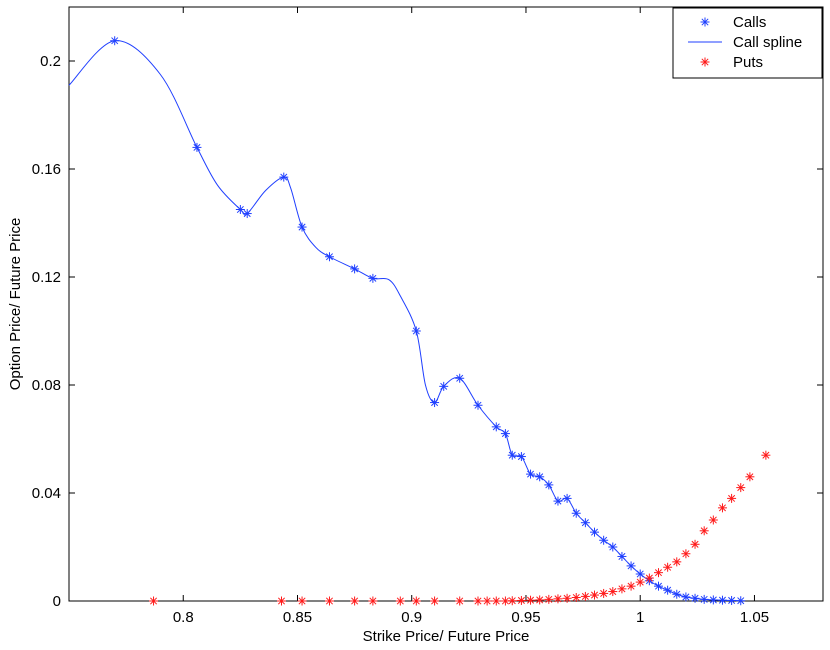 The width and height of the screenshot is (830, 650). Describe the element at coordinates (640, 617) in the screenshot. I see `x-tick-label: 1` at that location.